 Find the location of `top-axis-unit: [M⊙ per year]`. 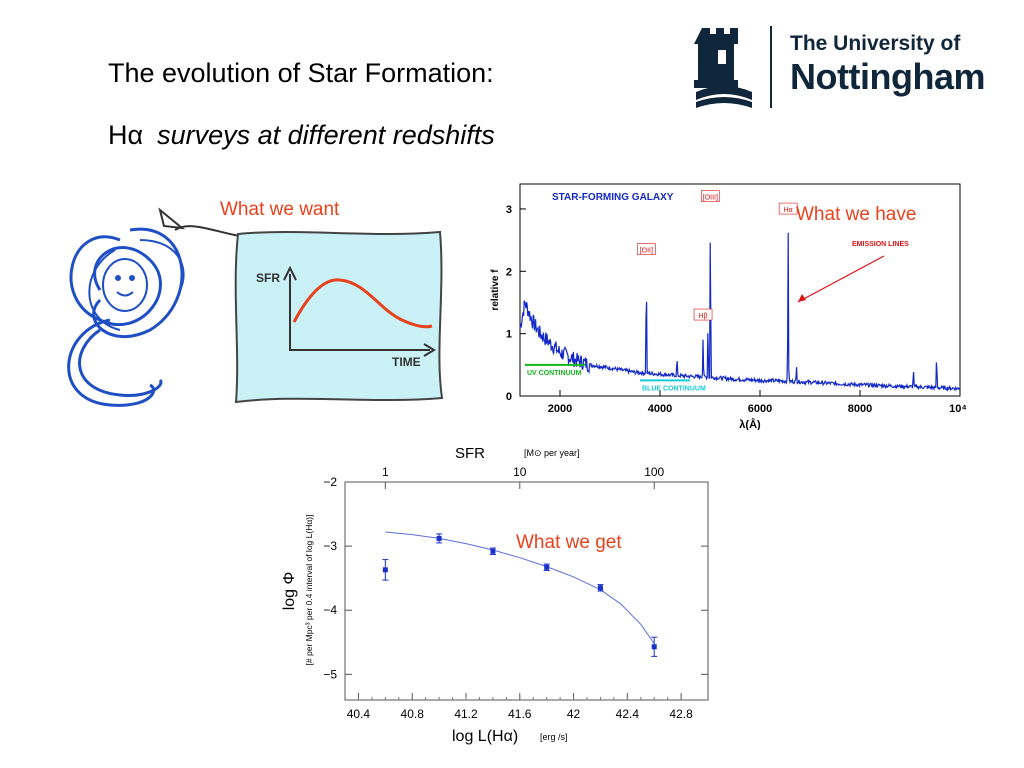

top-axis-unit: [M⊙ per year] is located at coordinates (552, 453).